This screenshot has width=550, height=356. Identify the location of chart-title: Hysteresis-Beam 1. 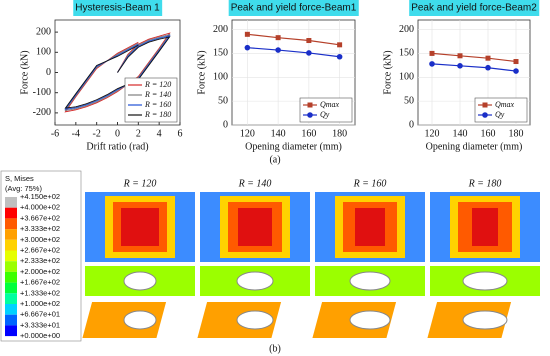
(117, 8).